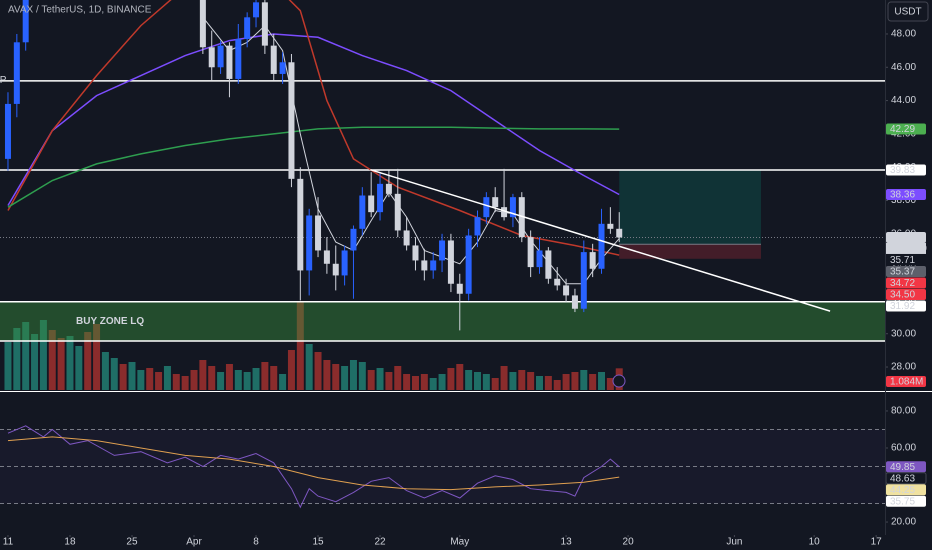 Image resolution: width=932 pixels, height=550 pixels. What do you see at coordinates (902, 478) in the screenshot?
I see `rsi-badge-label: 48.63` at bounding box center [902, 478].